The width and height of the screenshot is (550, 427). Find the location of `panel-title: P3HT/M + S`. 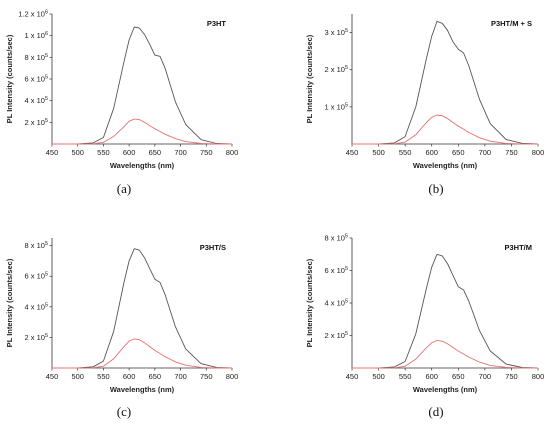

panel-title: P3HT/M + S is located at coordinates (511, 23).